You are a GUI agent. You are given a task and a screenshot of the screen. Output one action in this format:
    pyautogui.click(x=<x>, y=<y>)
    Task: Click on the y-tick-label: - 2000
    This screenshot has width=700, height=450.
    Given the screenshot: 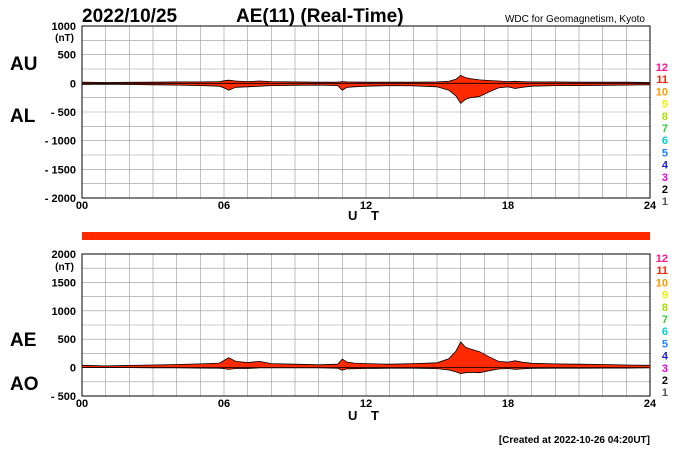 What is the action you would take?
    pyautogui.click(x=60, y=199)
    